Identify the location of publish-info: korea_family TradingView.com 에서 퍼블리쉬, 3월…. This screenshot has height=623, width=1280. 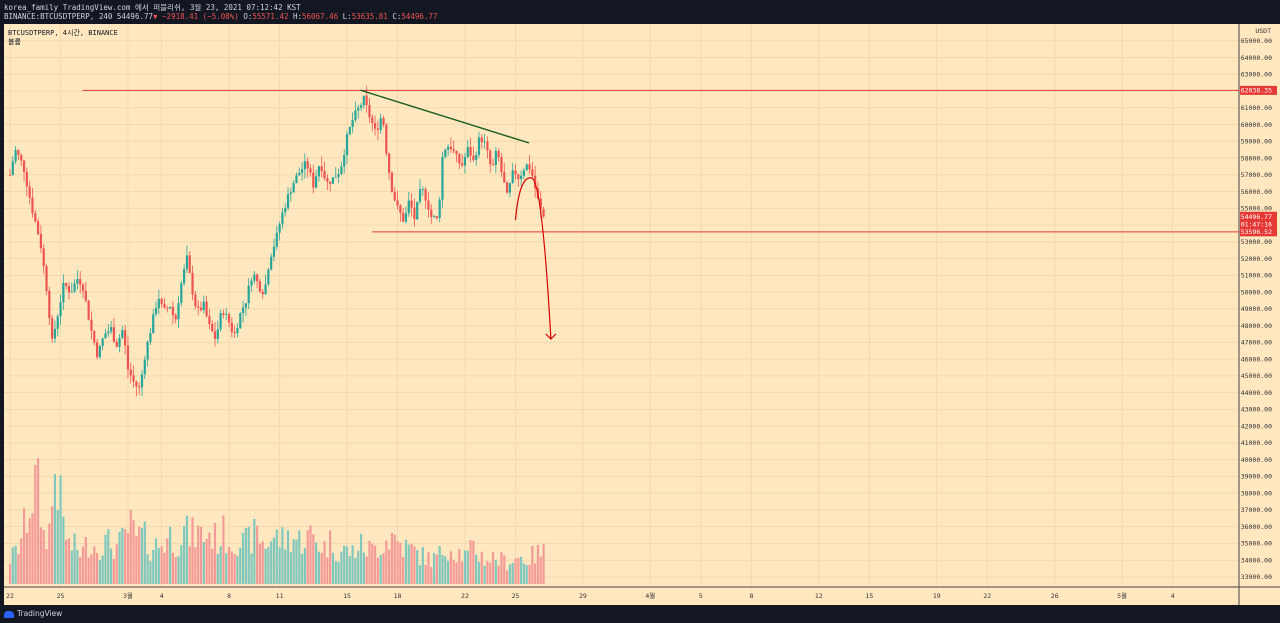
(152, 7).